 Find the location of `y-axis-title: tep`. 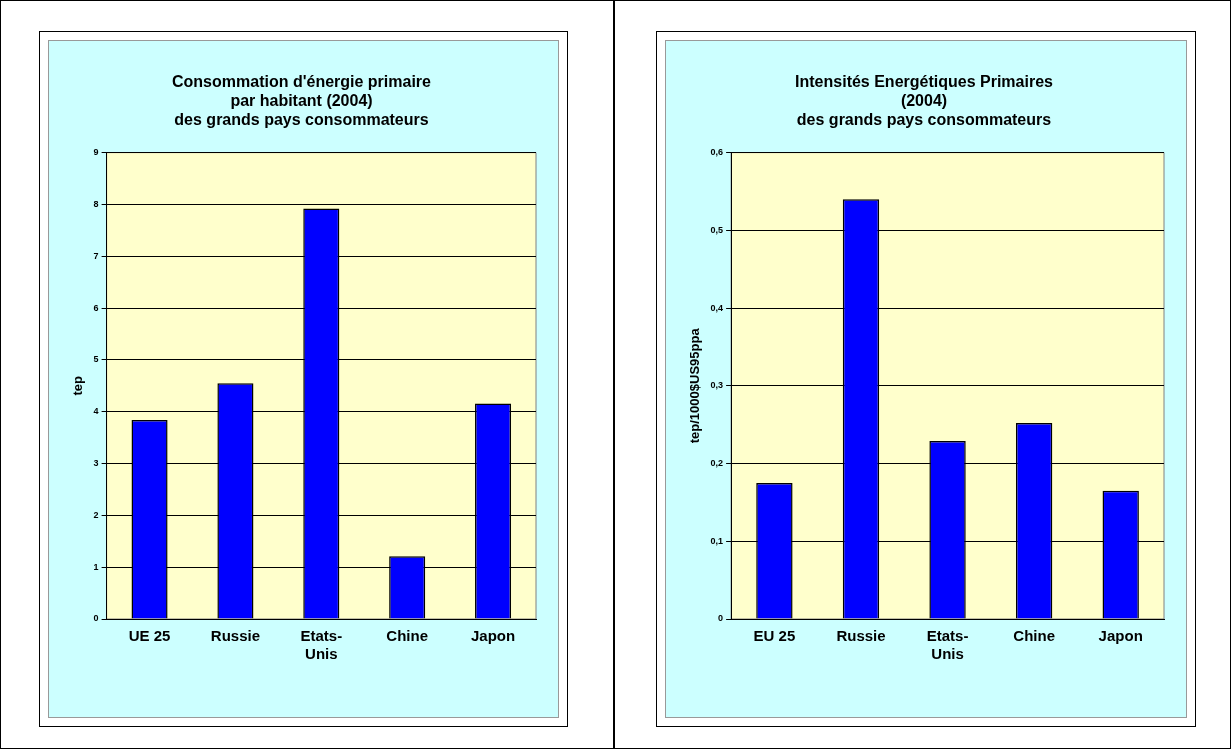

y-axis-title: tep is located at coordinates (78, 385).